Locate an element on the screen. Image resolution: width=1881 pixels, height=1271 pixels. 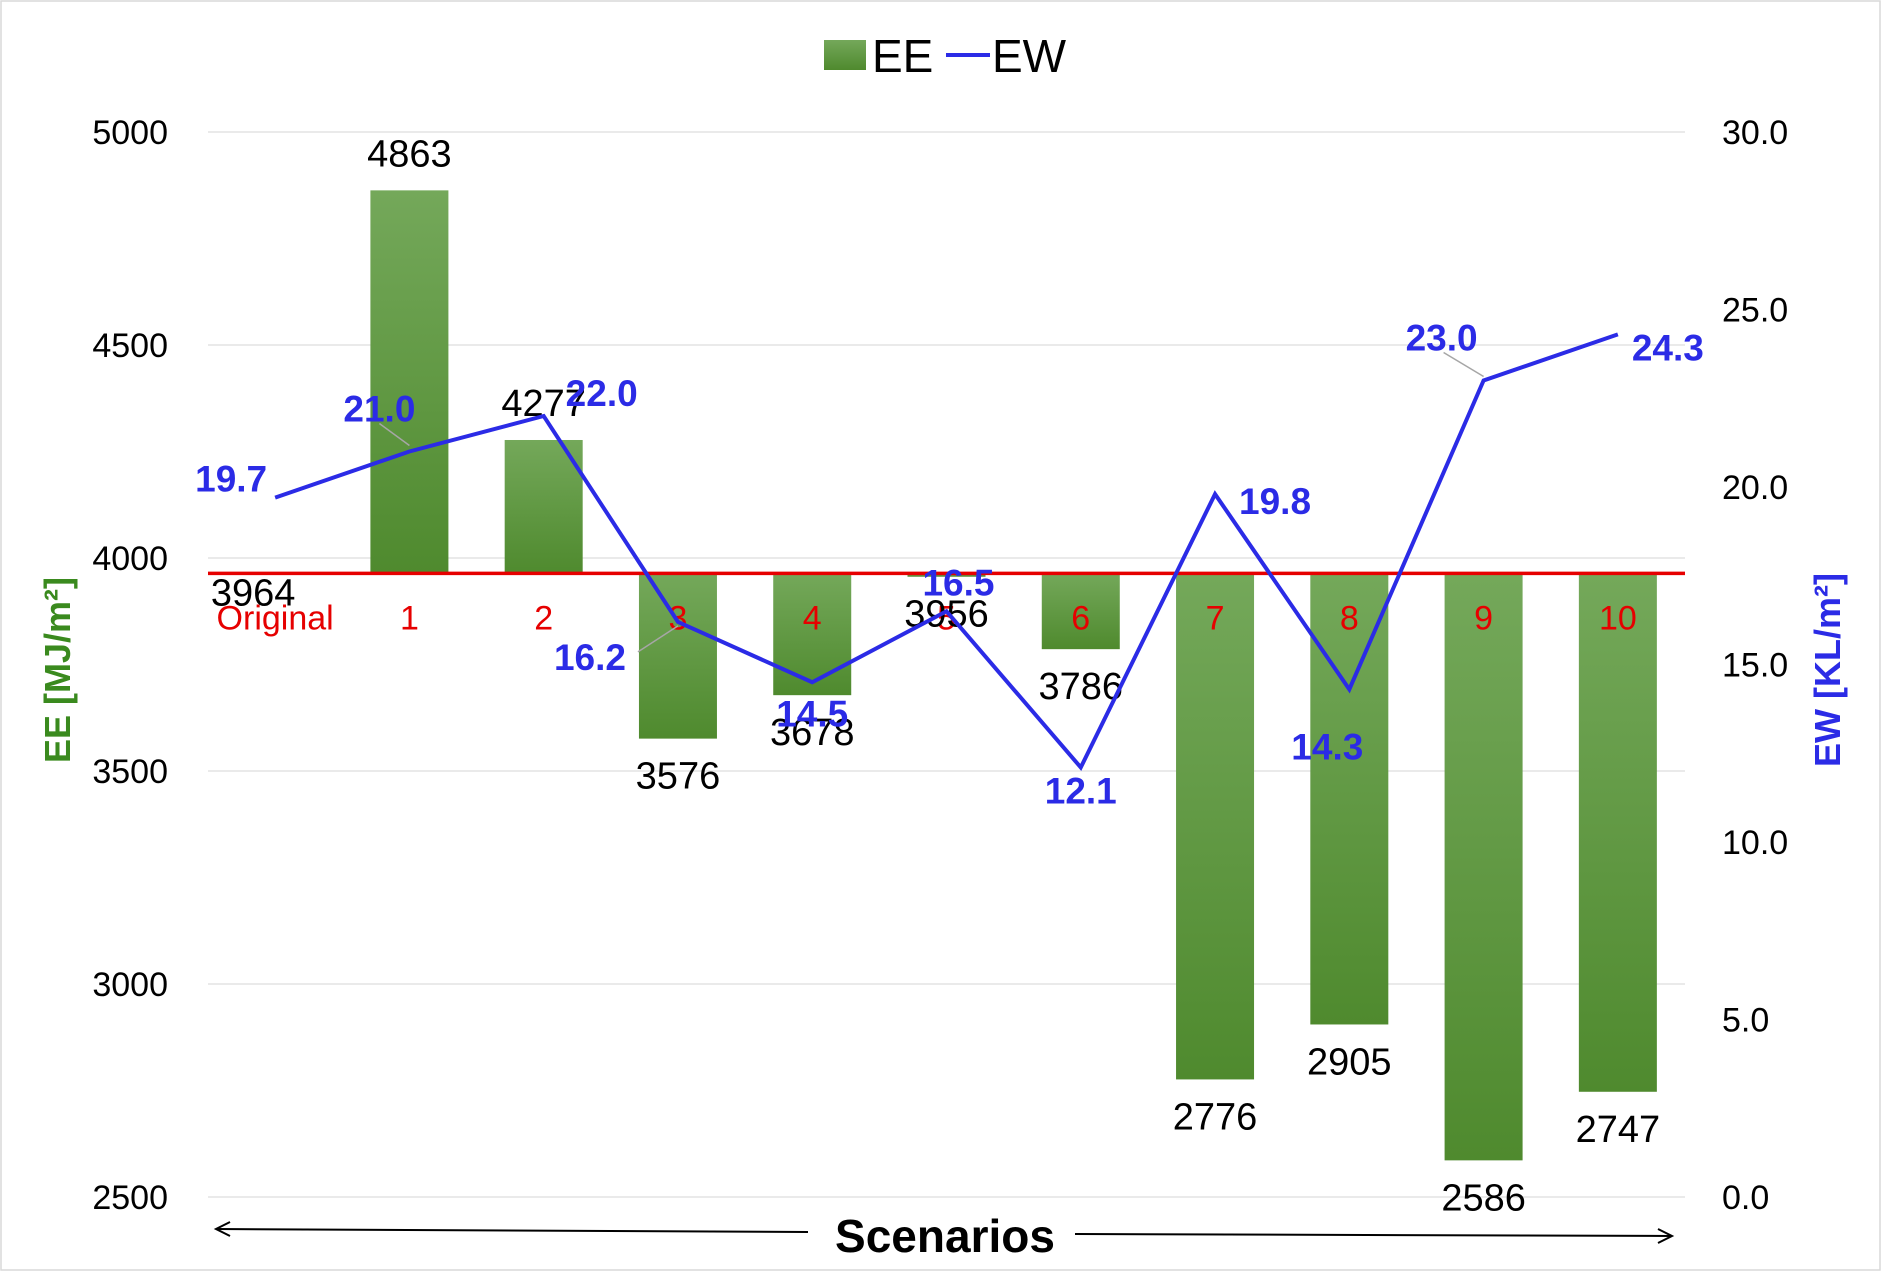
category-label: 6 is located at coordinates (1080, 618).